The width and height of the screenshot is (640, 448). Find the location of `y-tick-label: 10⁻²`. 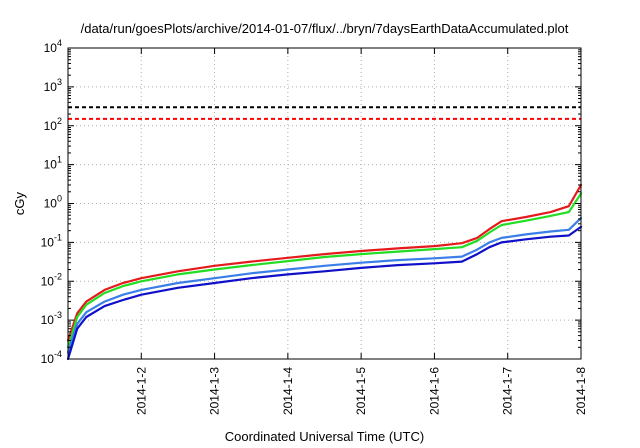

y-tick-label: 10⁻² is located at coordinates (51, 279).